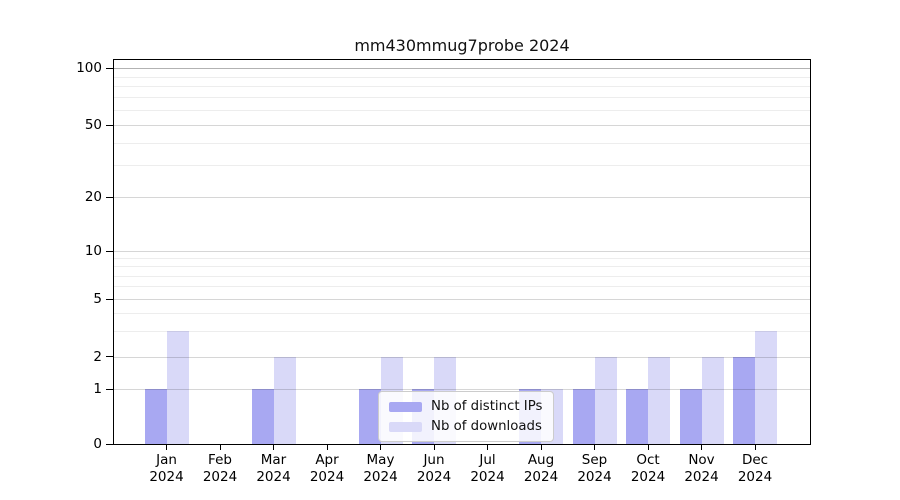  Describe the element at coordinates (93, 197) in the screenshot. I see `y-tick-label-20: 20` at that location.